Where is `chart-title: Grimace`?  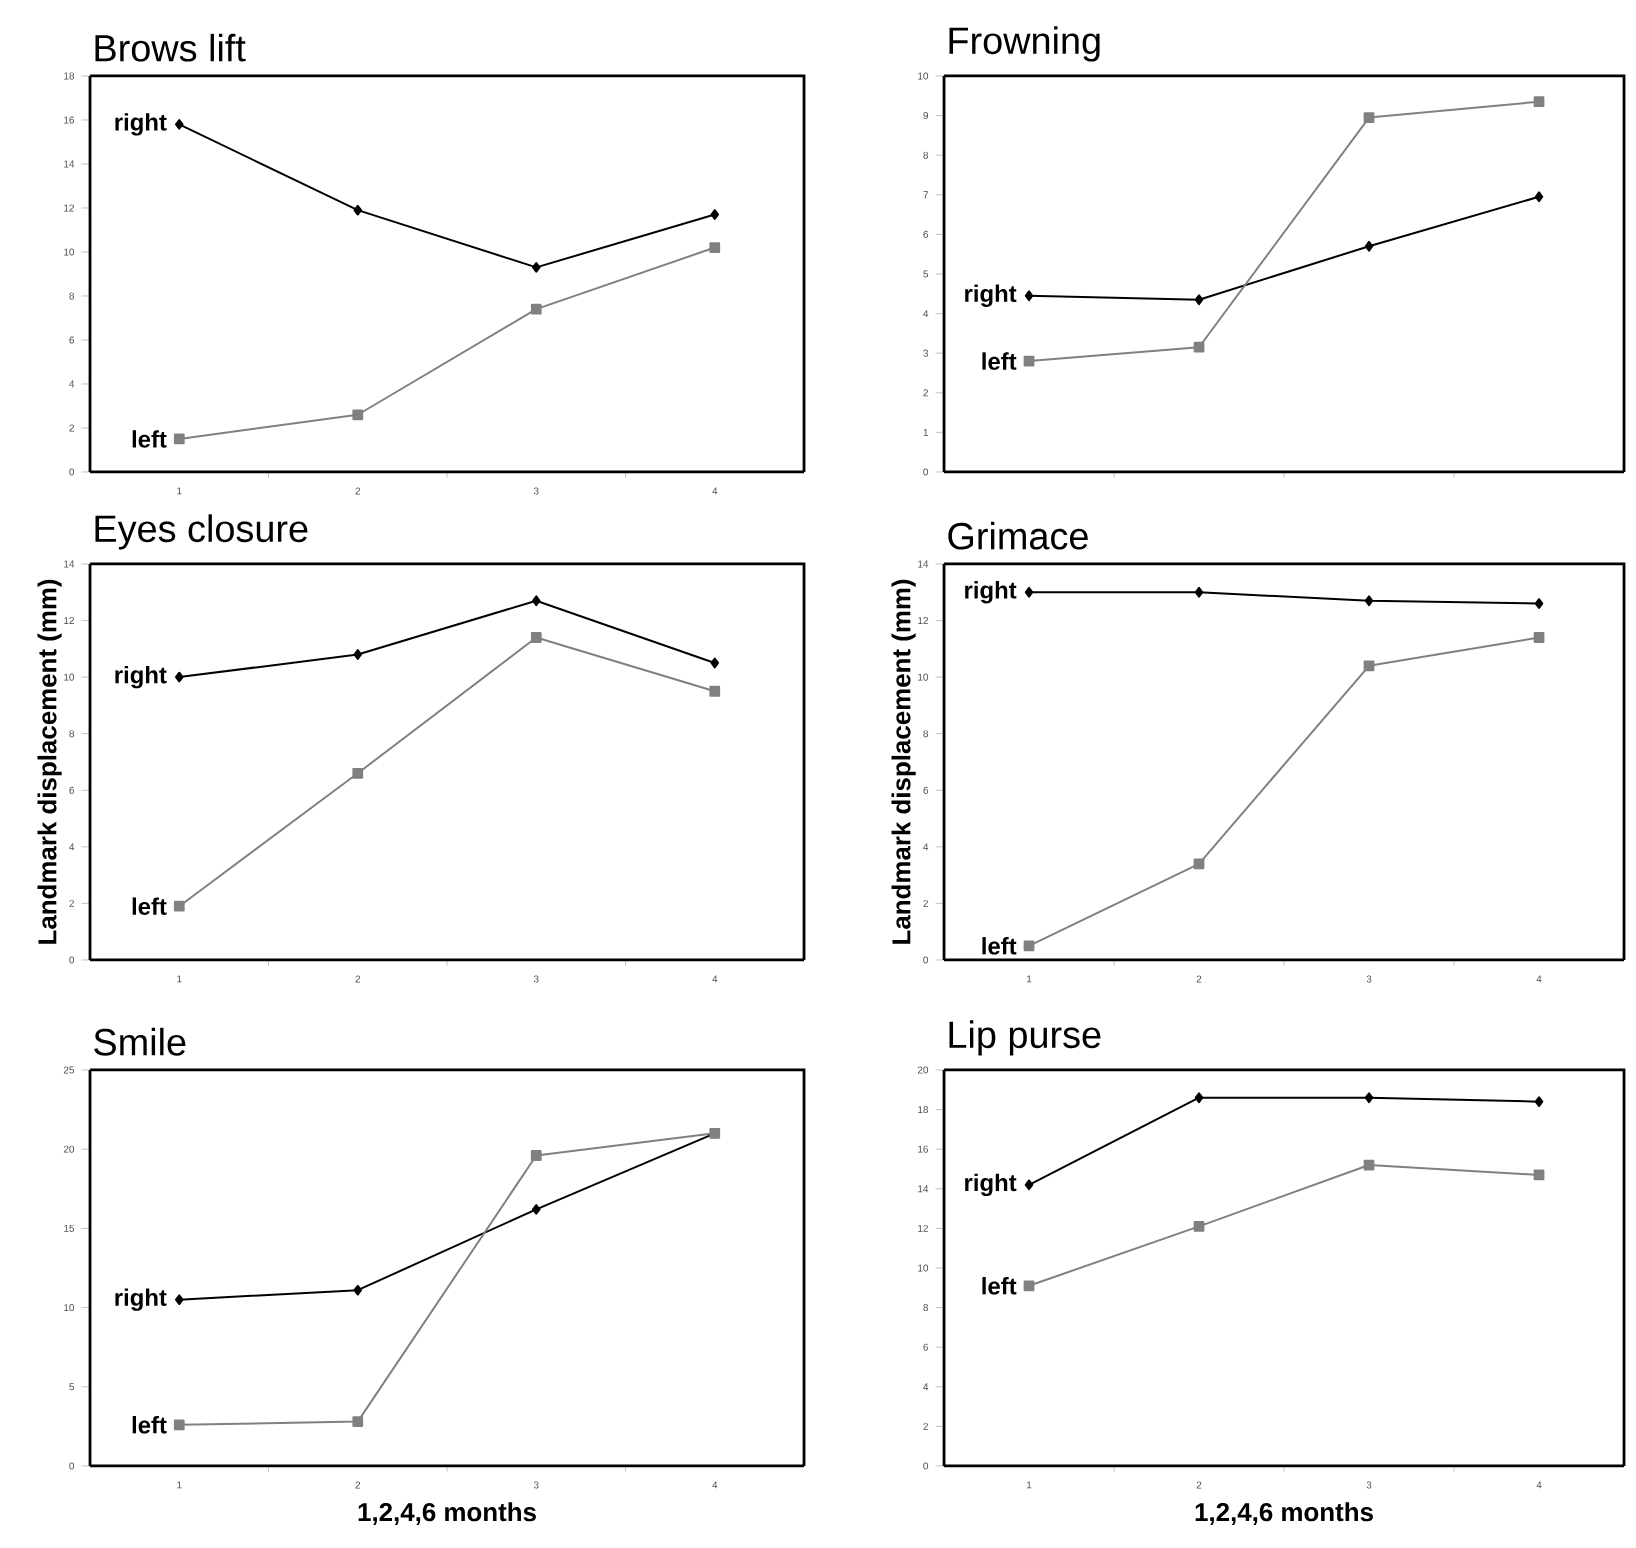 chart-title: Grimace is located at coordinates (1018, 535).